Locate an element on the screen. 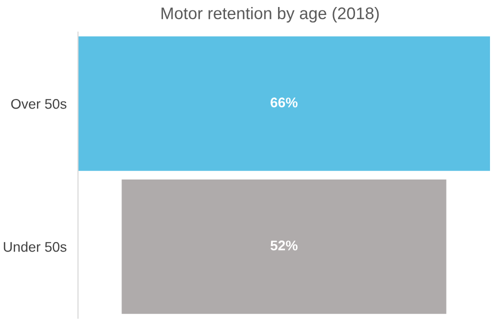 The image size is (500, 328). data-label: 52% is located at coordinates (284, 245).